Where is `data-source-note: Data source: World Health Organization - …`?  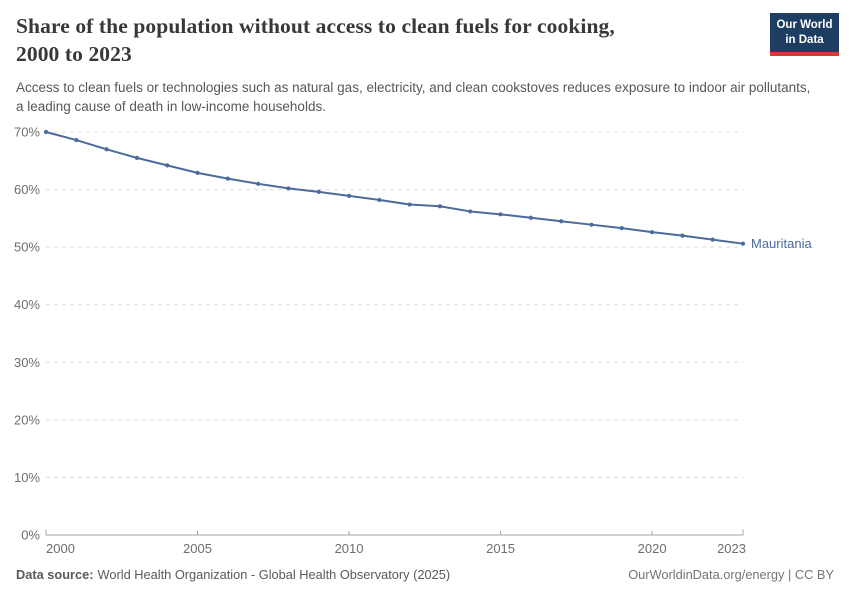 data-source-note: Data source: World Health Organization - … is located at coordinates (233, 574).